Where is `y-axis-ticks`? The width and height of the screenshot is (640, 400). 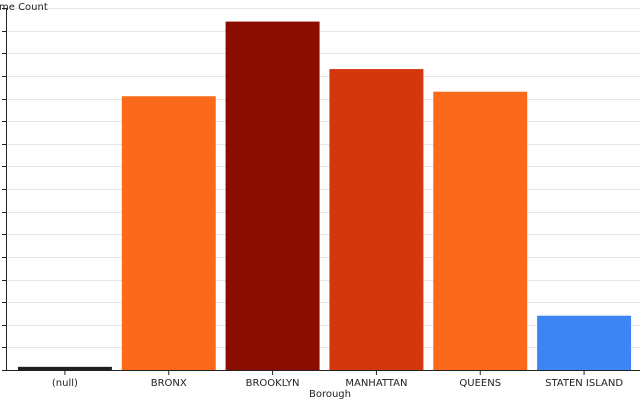
y-axis-ticks is located at coordinates (4, 189).